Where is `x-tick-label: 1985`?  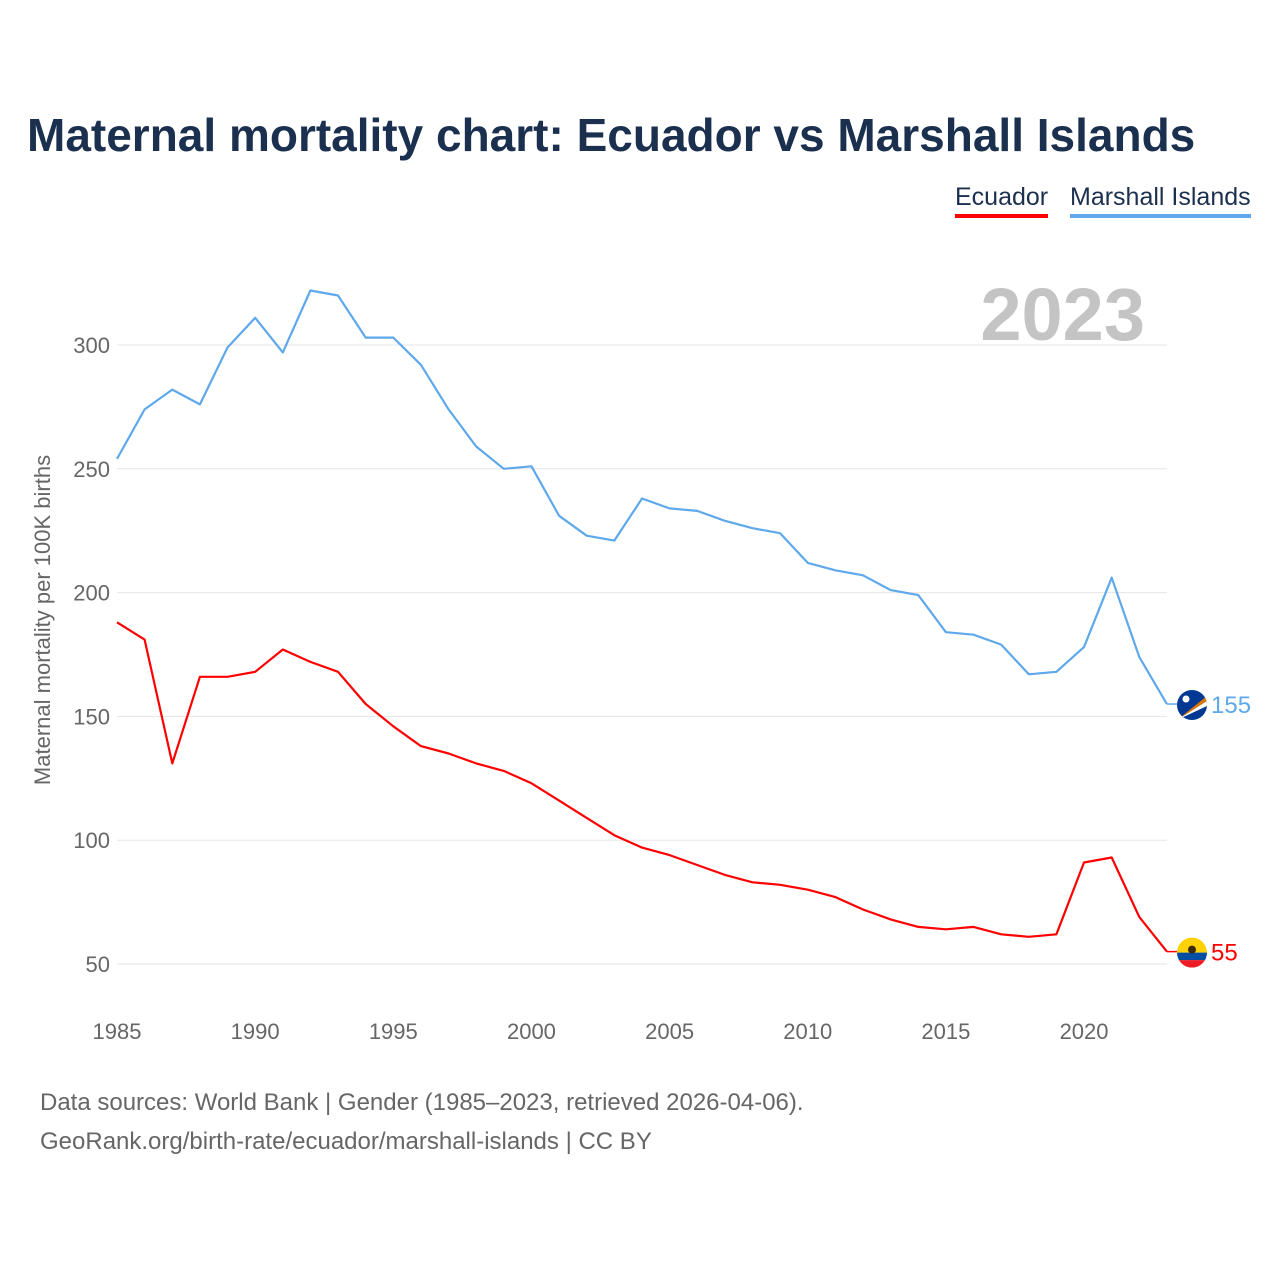 x-tick-label: 1985 is located at coordinates (117, 1031).